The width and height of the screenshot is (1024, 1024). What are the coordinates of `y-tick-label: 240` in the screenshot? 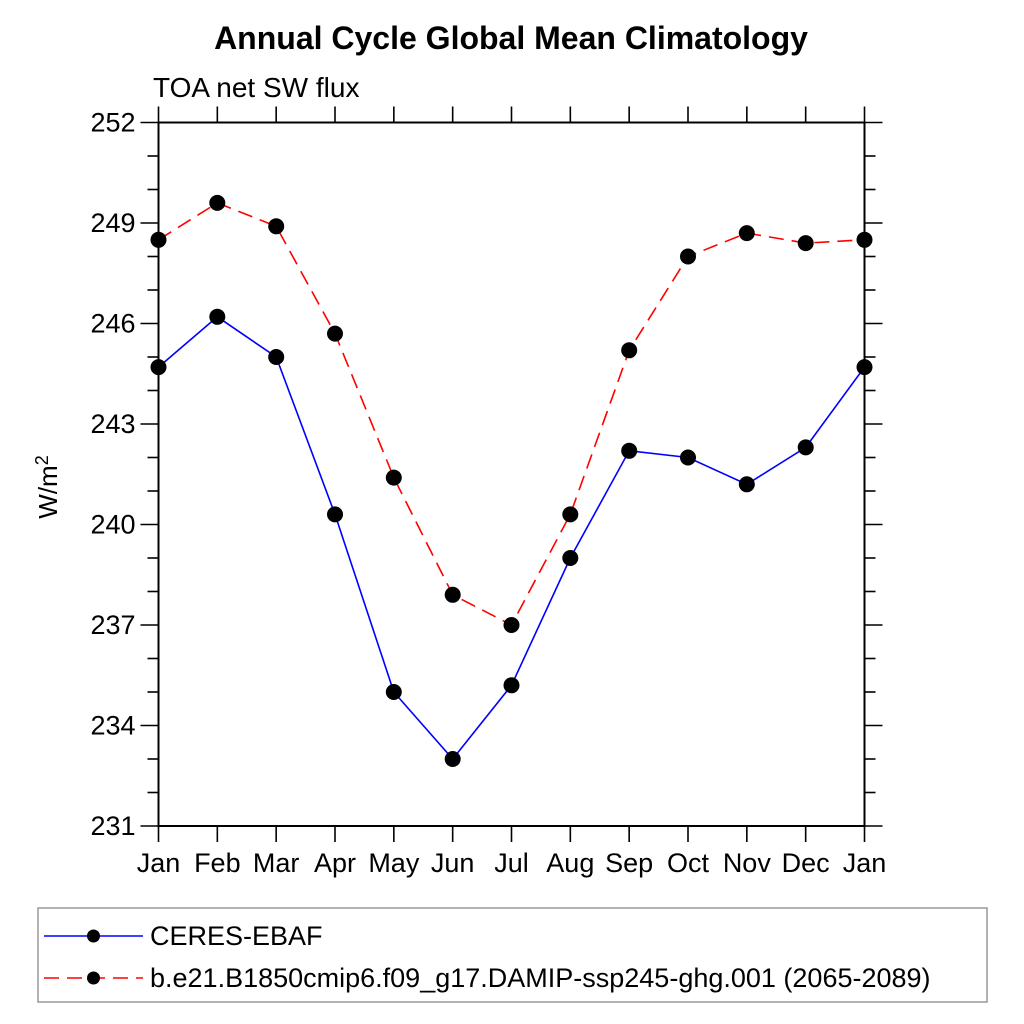 It's located at (112, 525).